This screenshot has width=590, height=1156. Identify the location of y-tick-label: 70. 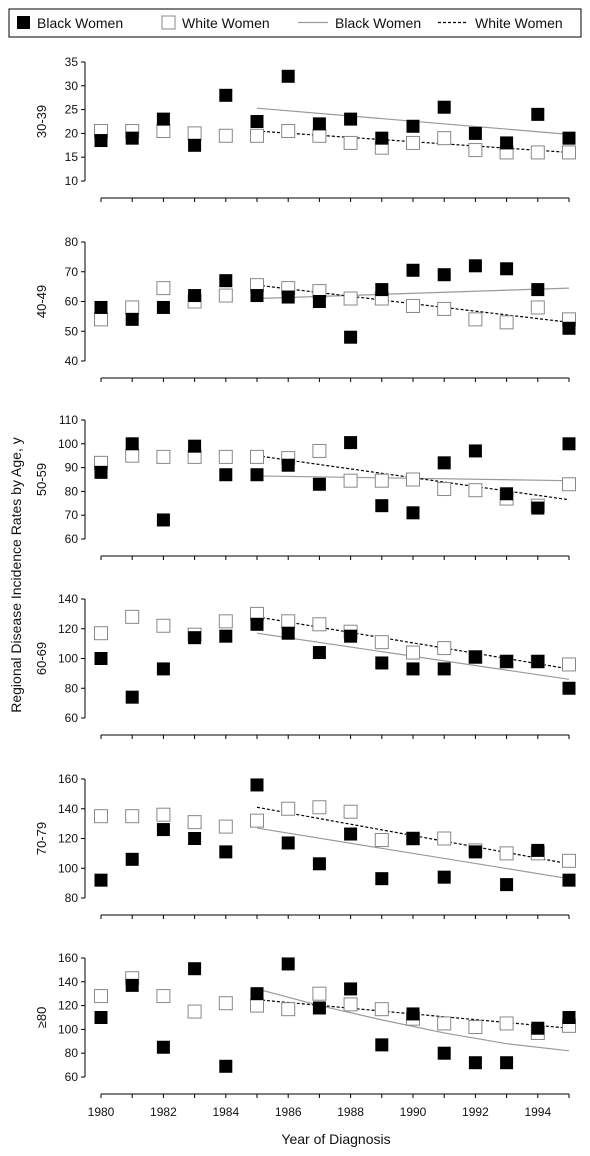
(72, 272).